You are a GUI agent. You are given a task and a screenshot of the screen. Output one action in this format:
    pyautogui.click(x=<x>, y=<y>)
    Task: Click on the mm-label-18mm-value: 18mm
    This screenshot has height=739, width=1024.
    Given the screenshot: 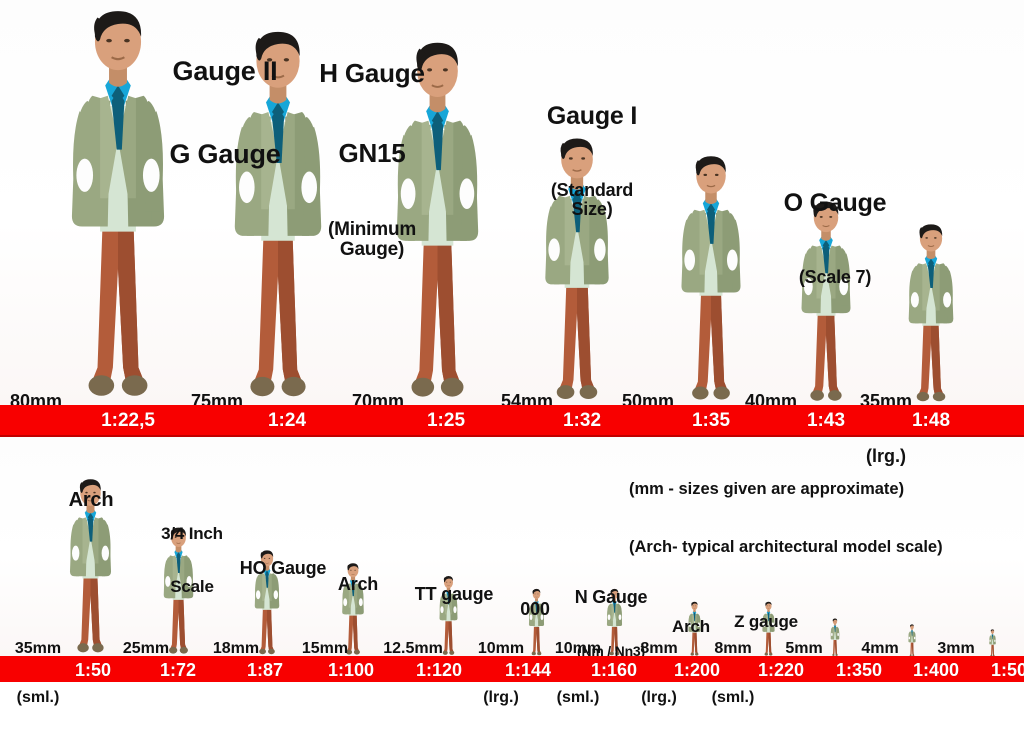 What is the action you would take?
    pyautogui.click(x=236, y=648)
    